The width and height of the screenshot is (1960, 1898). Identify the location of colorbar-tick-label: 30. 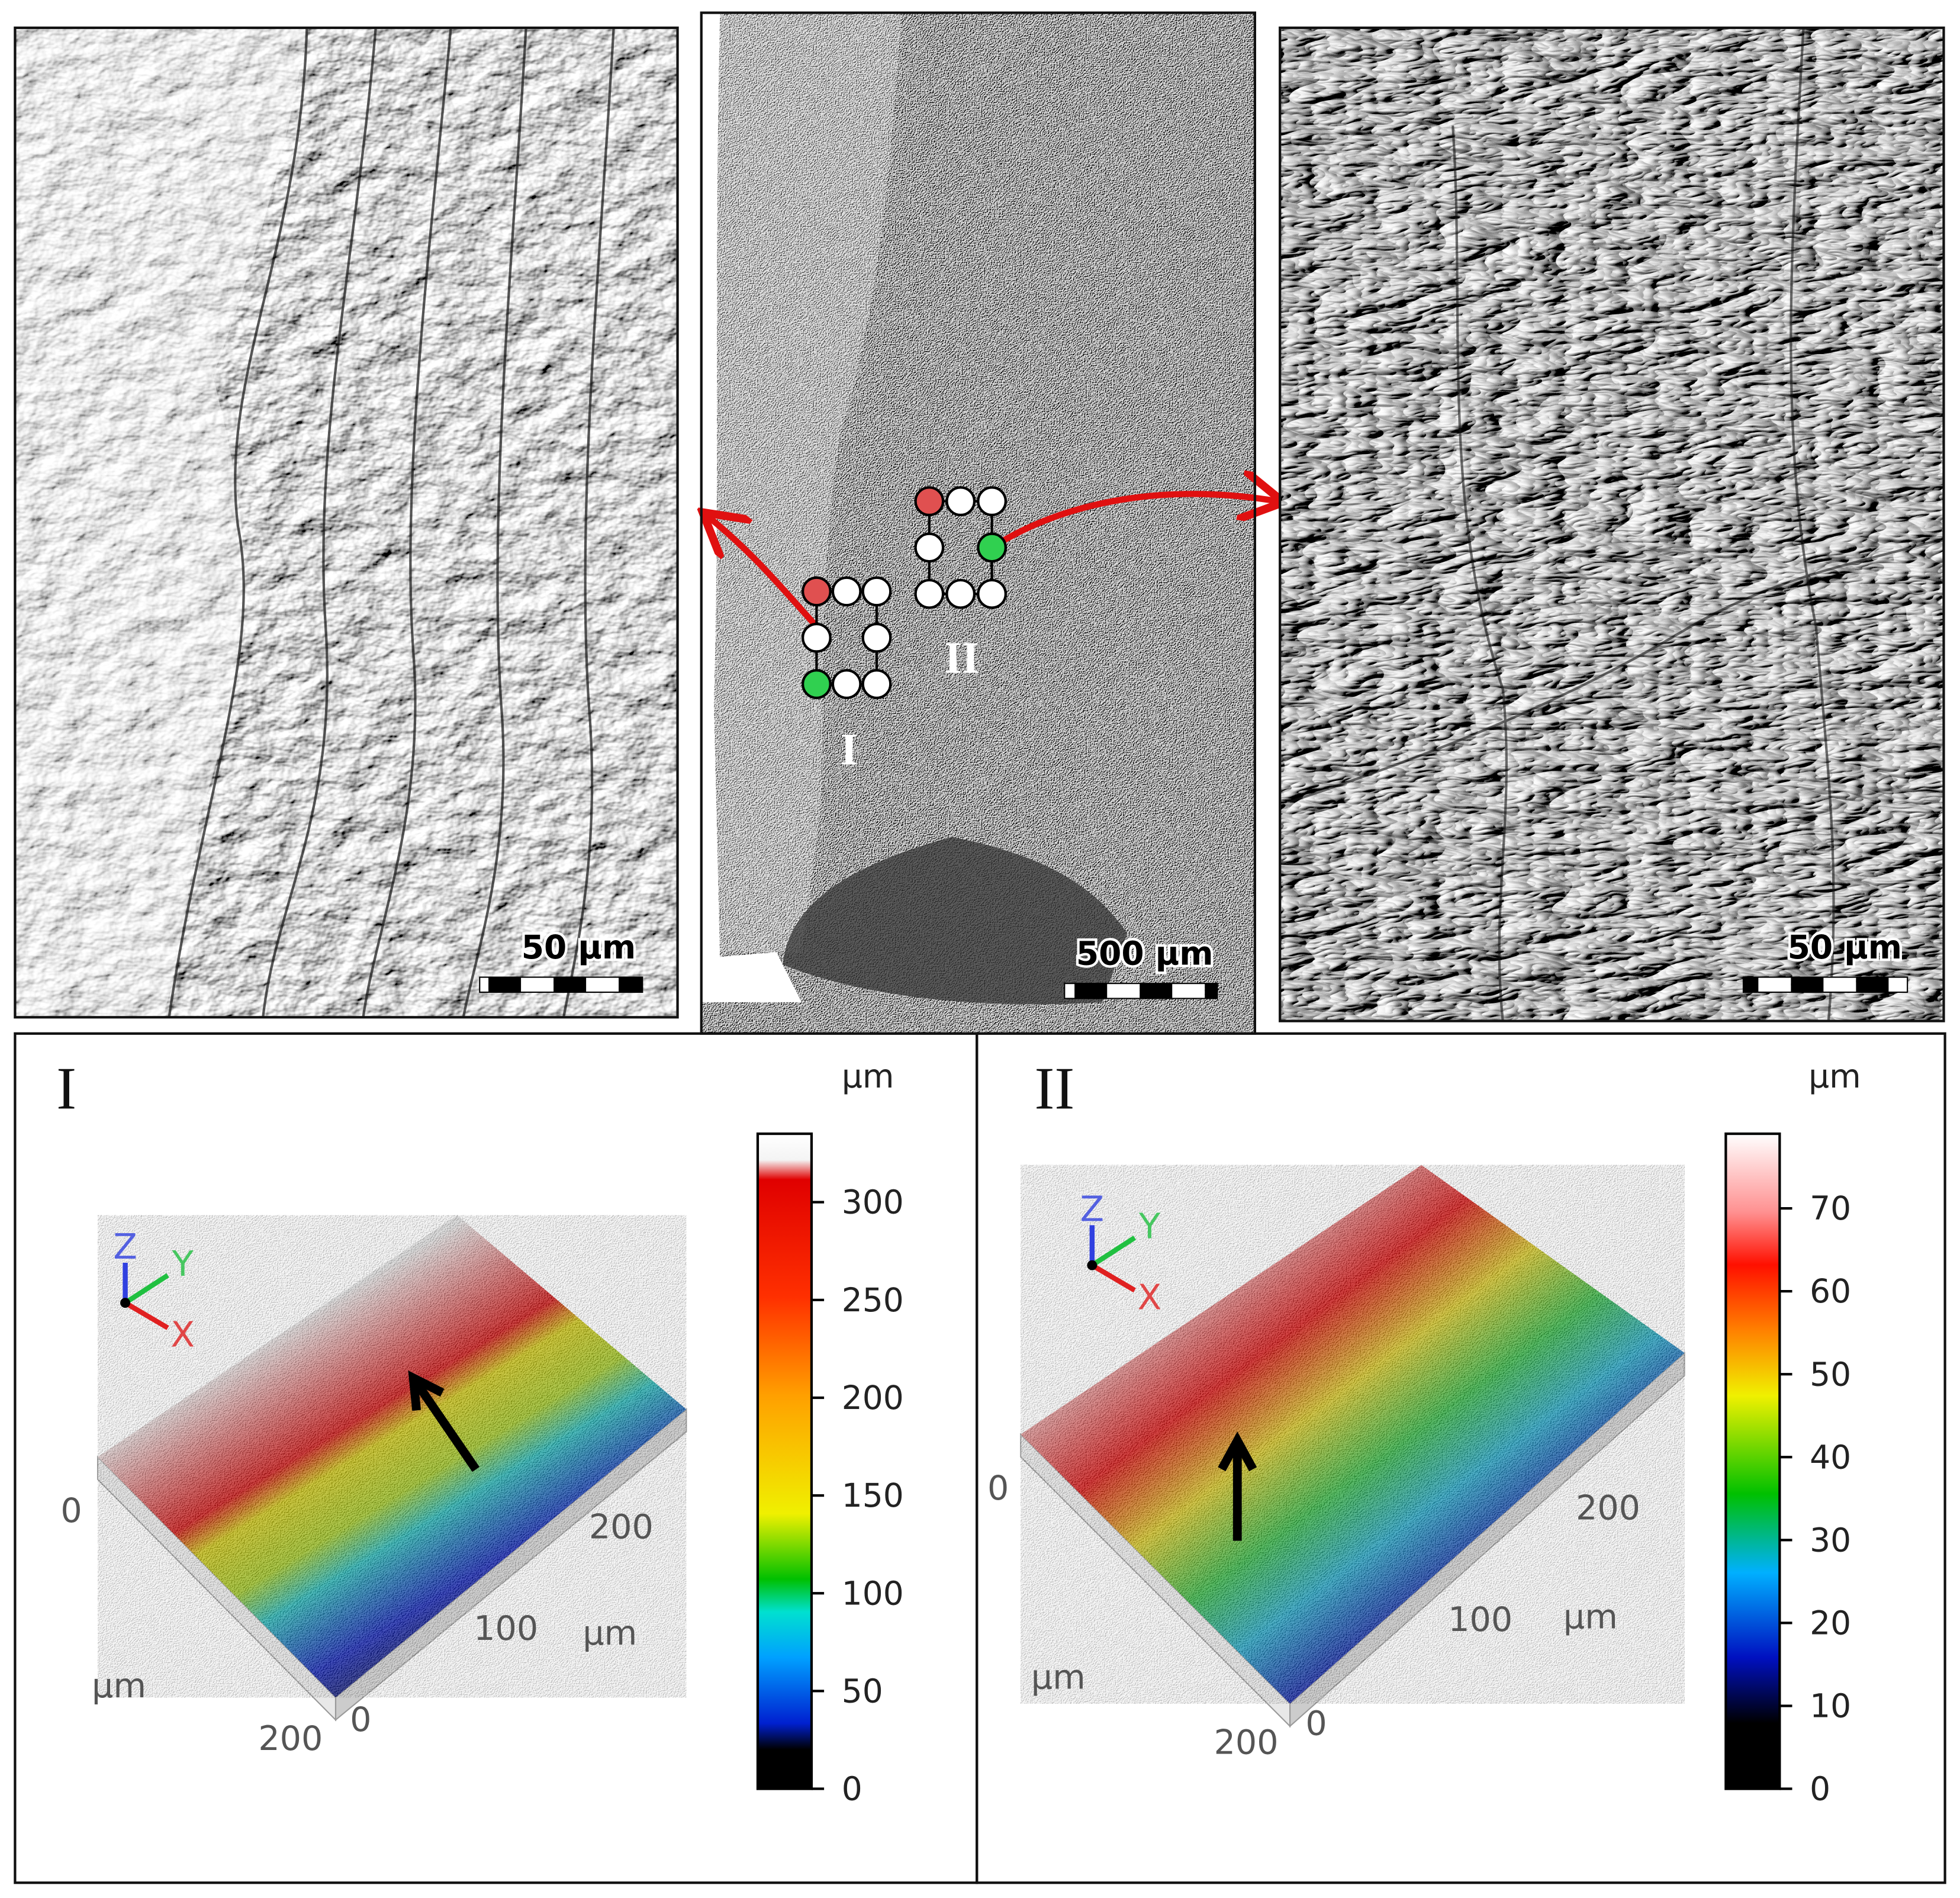
(1831, 1540).